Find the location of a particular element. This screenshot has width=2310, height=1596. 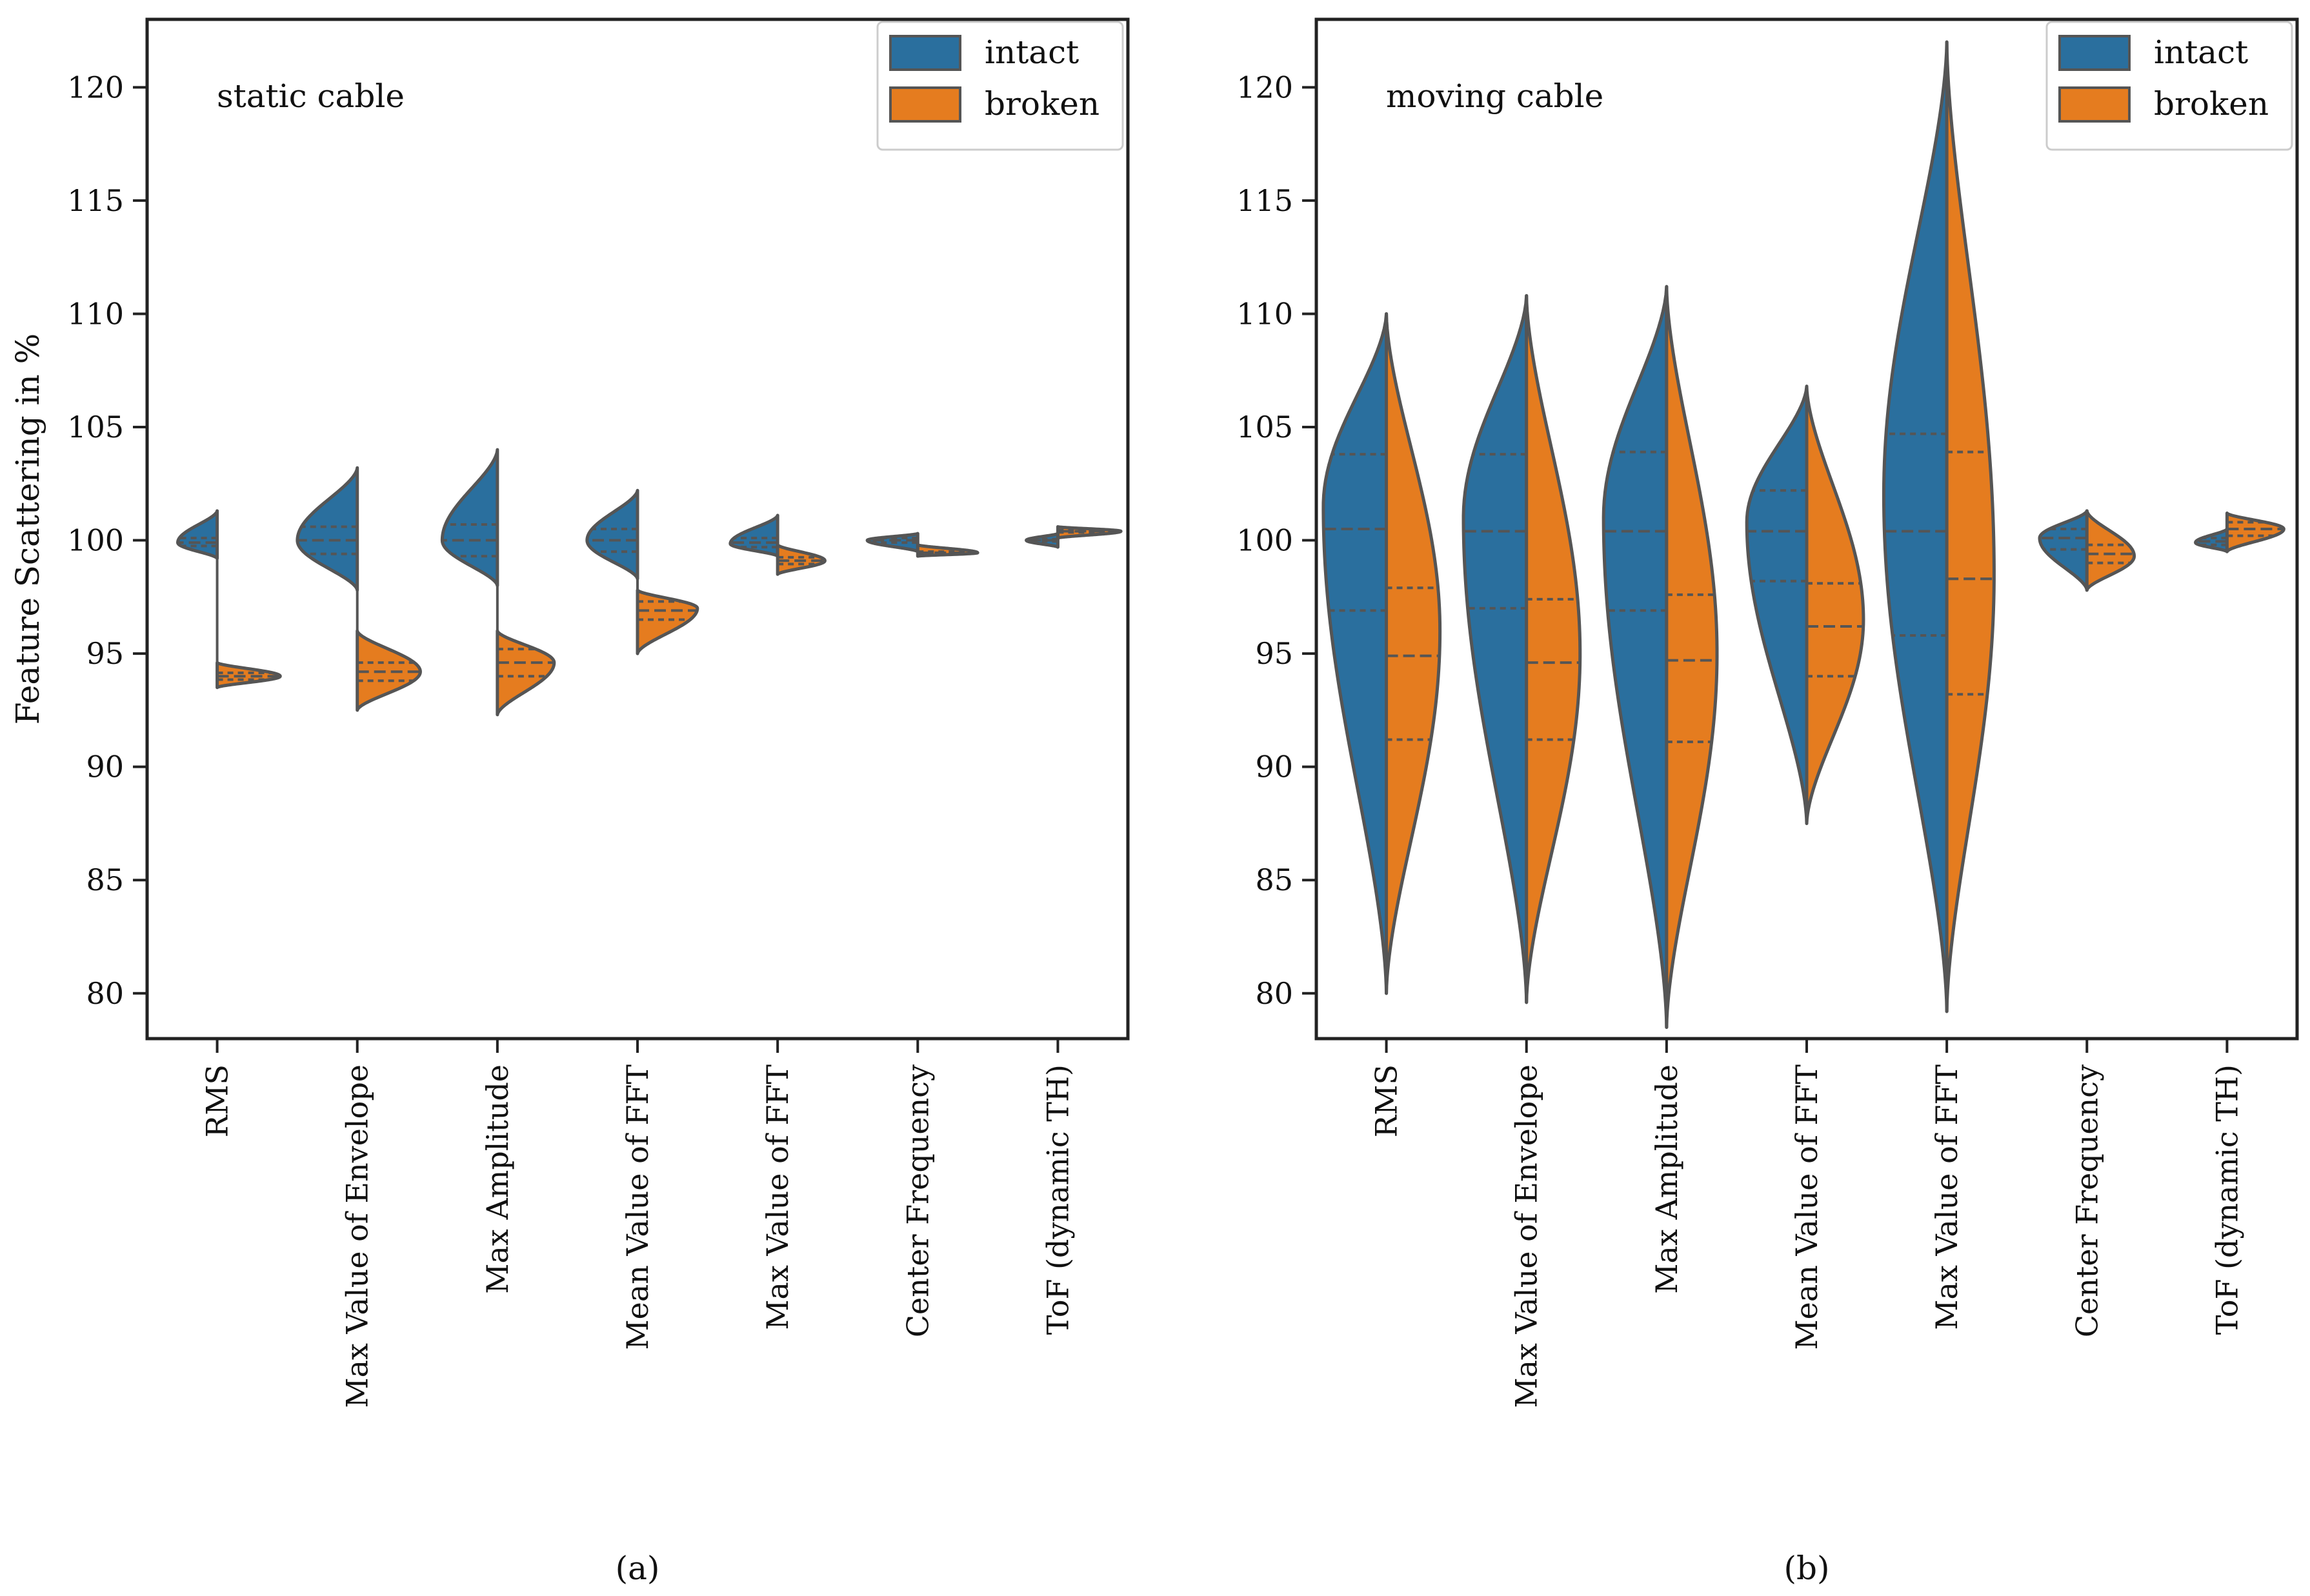

caption-b: (b) is located at coordinates (1806, 1568).